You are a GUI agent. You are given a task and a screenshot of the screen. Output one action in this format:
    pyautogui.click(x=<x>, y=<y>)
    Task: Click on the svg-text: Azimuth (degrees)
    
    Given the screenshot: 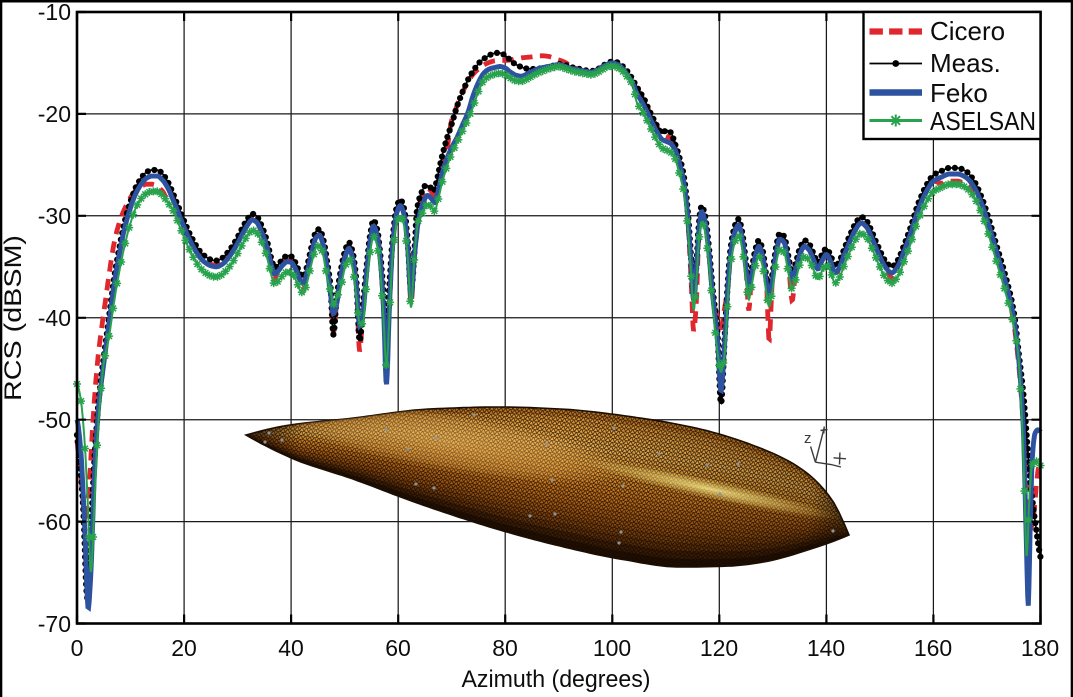 What is the action you would take?
    pyautogui.click(x=556, y=679)
    